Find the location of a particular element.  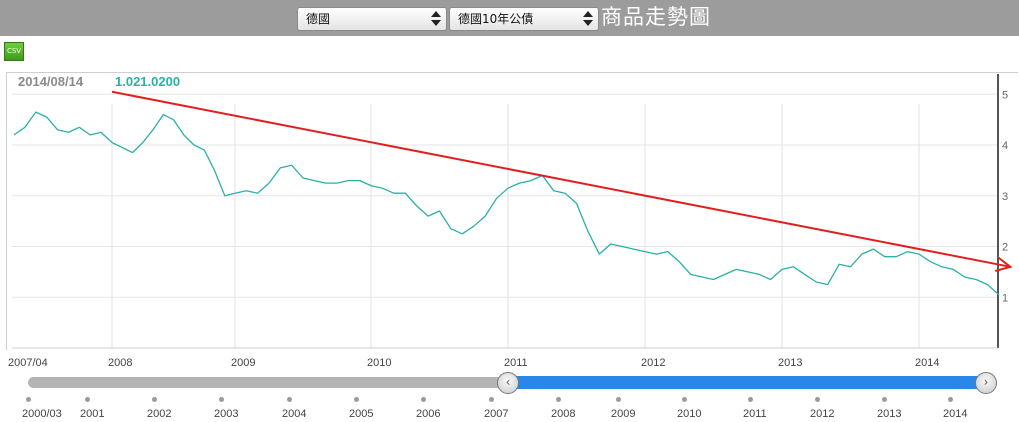

navigator-tick-label: 2002 is located at coordinates (159, 414).